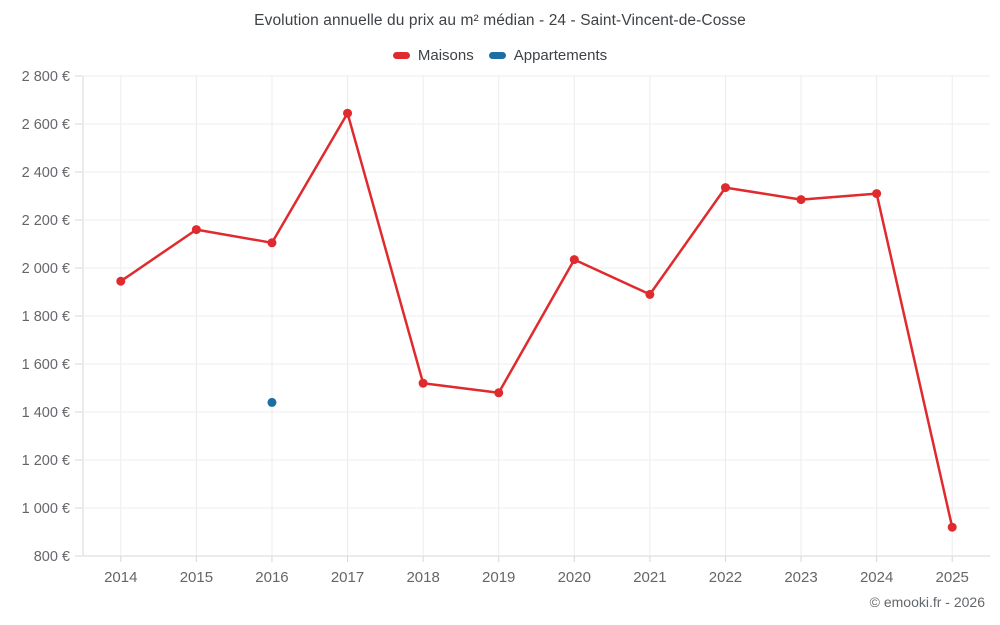 This screenshot has width=1000, height=625. I want to click on x-axis-label-2020: 2020, so click(574, 577).